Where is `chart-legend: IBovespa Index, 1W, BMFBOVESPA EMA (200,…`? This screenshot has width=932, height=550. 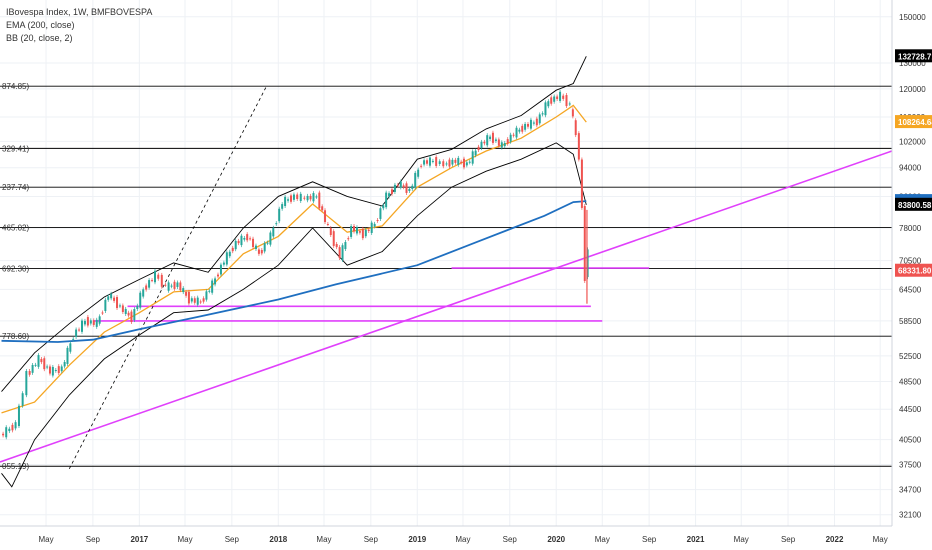
chart-legend: IBovespa Index, 1W, BMFBOVESPA EMA (200,… is located at coordinates (79, 25).